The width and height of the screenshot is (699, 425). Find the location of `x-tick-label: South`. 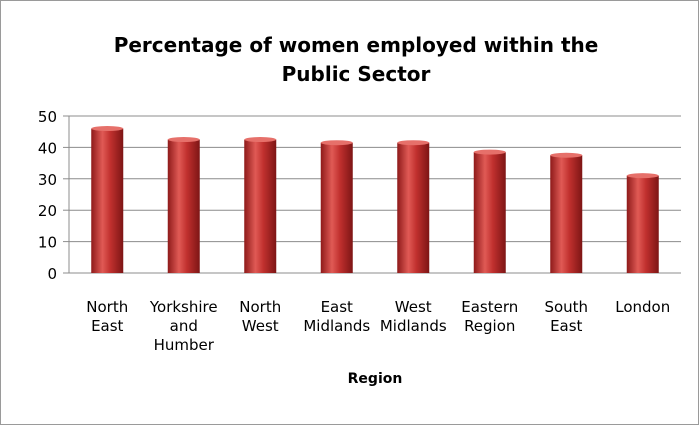

x-tick-label: South is located at coordinates (566, 307).